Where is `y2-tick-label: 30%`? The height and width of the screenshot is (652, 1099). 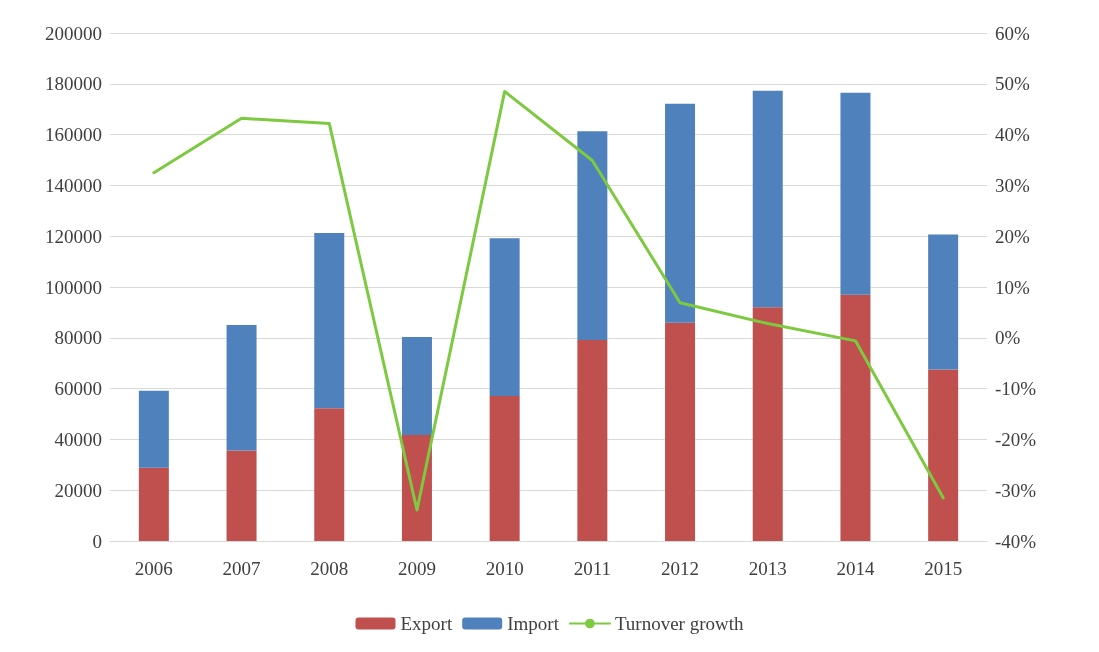
y2-tick-label: 30% is located at coordinates (1012, 185).